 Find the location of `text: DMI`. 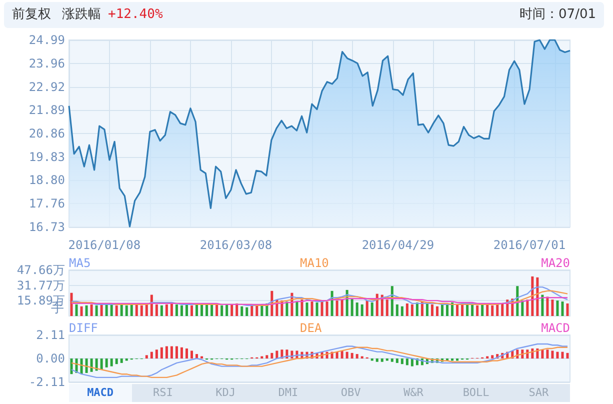

text: DMI is located at coordinates (288, 393).